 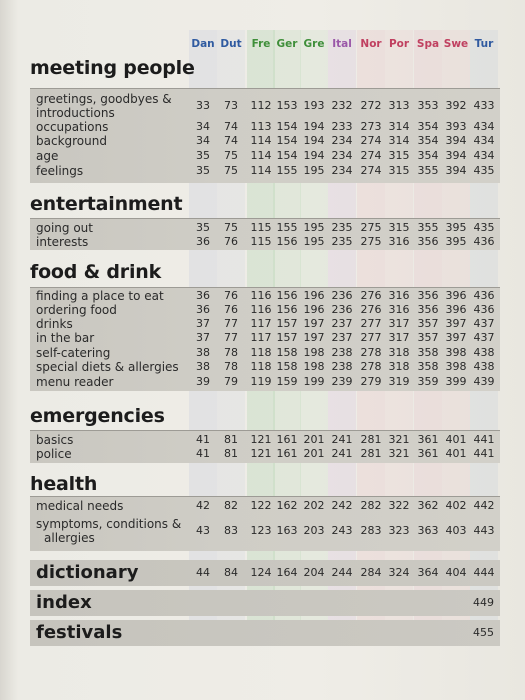 I want to click on page-number-spa: 358, so click(x=428, y=352).